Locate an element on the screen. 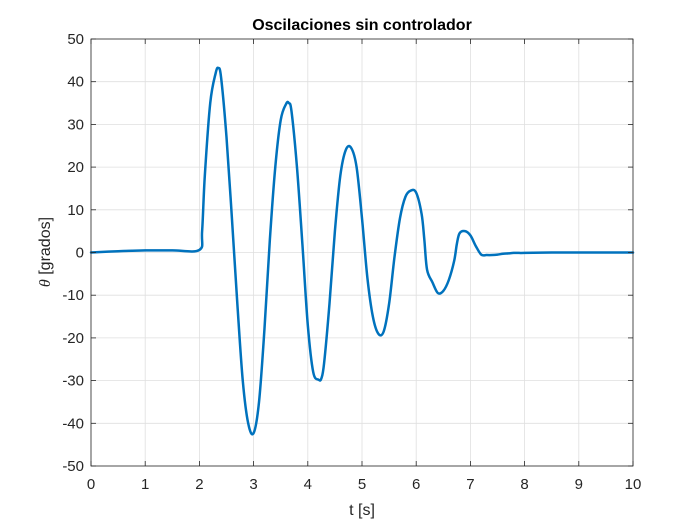 This screenshot has height=525, width=700. y-tick-label: -30 is located at coordinates (73, 381).